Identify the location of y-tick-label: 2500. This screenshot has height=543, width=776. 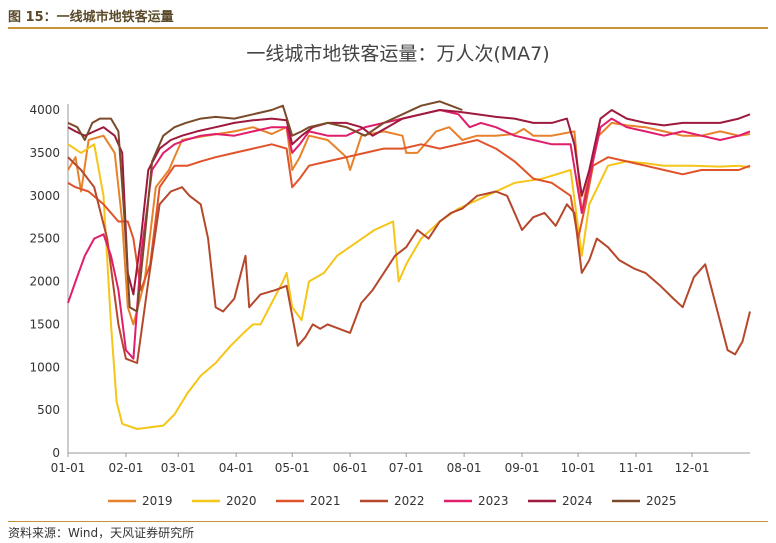
(44, 239).